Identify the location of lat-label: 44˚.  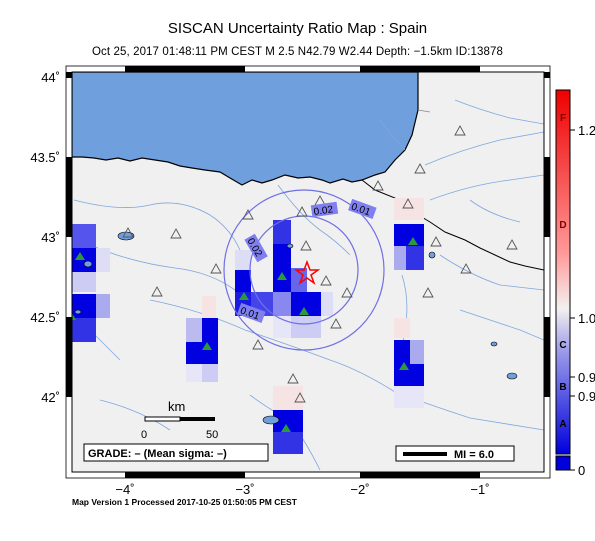
(50, 77).